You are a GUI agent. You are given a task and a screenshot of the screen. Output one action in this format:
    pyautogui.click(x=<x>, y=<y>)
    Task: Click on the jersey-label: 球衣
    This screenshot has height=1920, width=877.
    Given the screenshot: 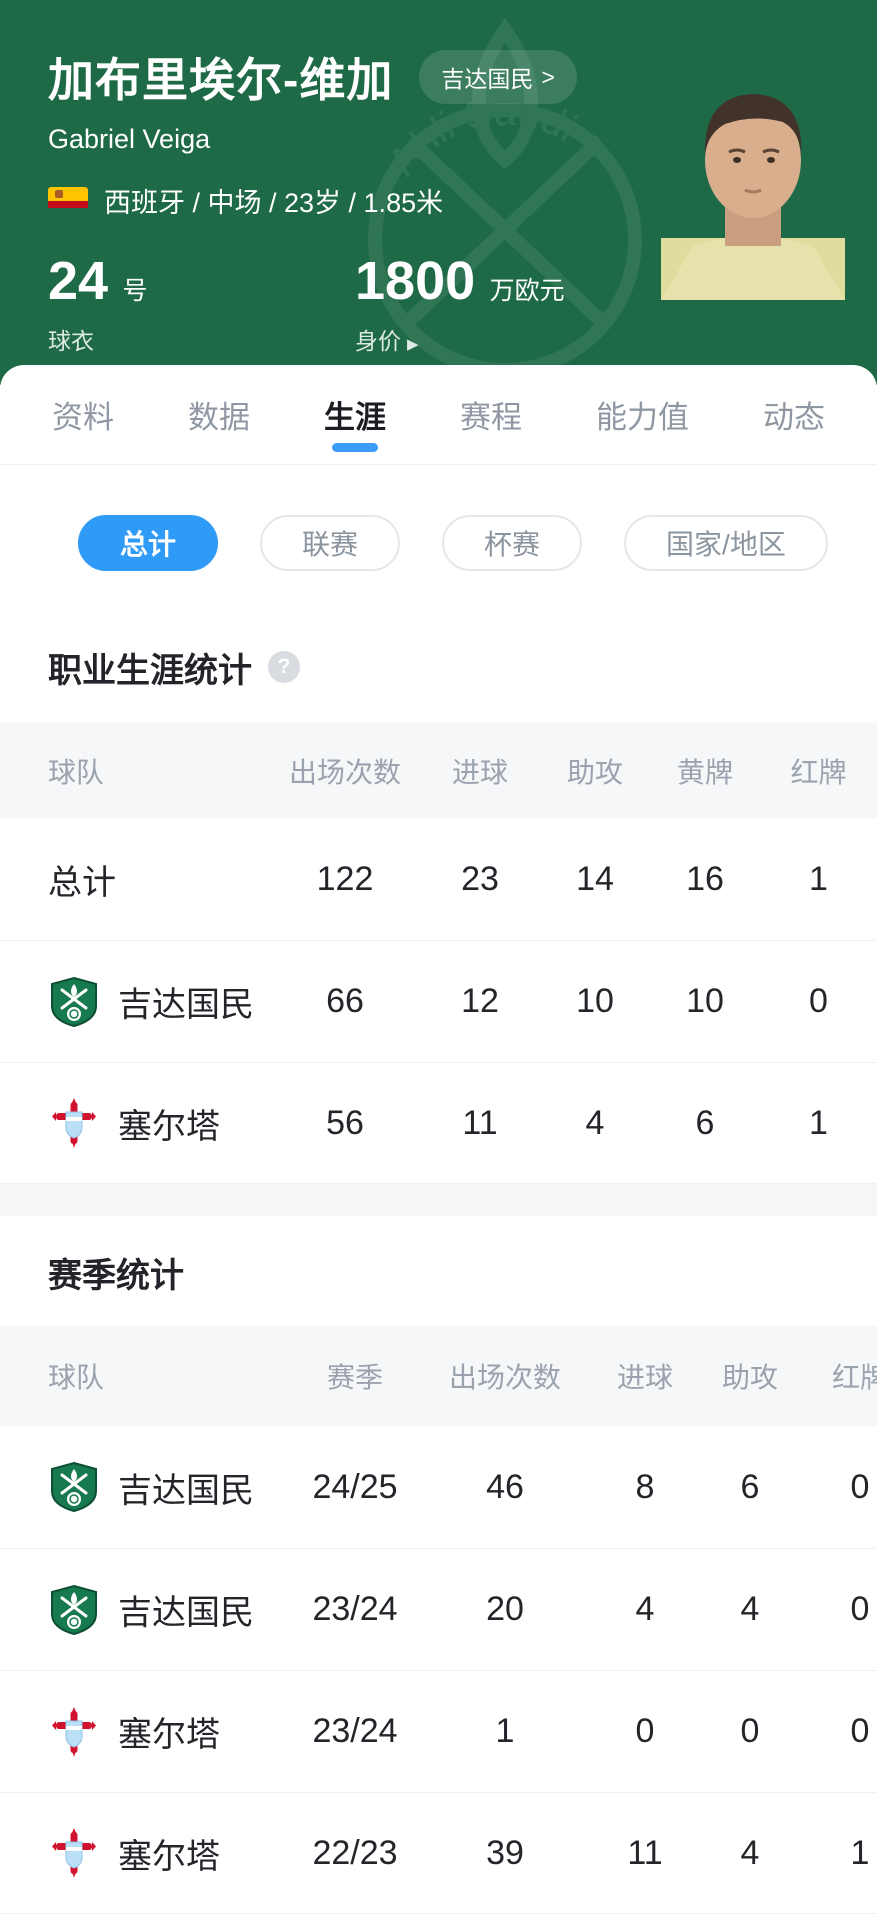 What is the action you would take?
    pyautogui.click(x=71, y=341)
    